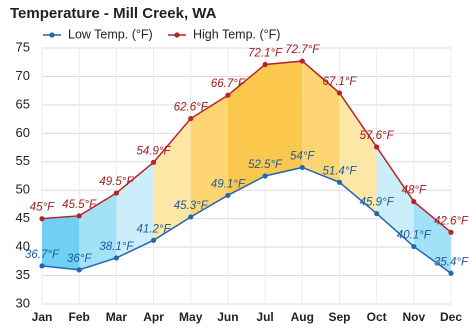 The width and height of the screenshot is (474, 331). Describe the element at coordinates (42, 208) in the screenshot. I see `value-label: 45°F` at that location.